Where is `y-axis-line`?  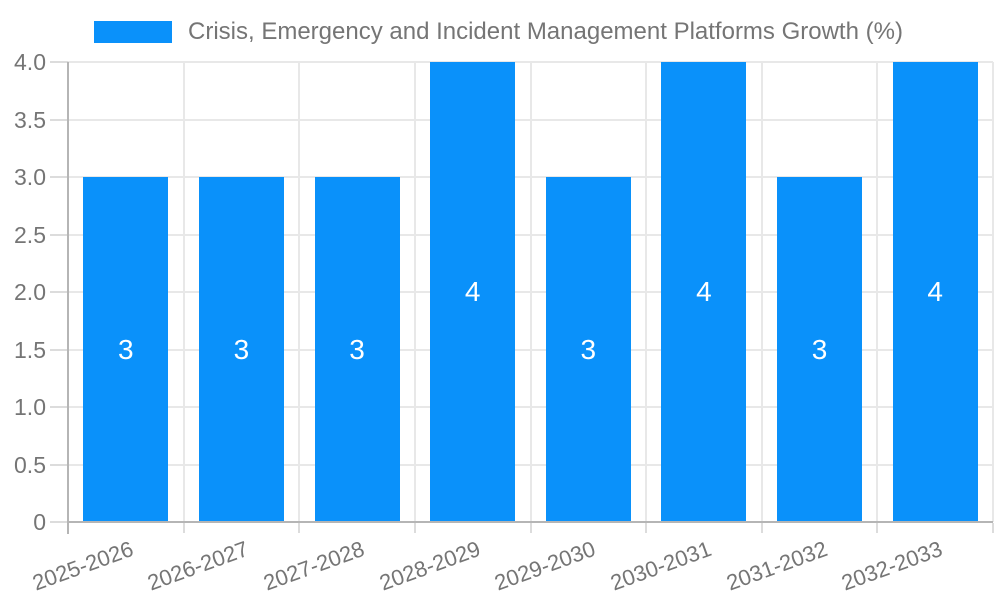 y-axis-line is located at coordinates (68, 298).